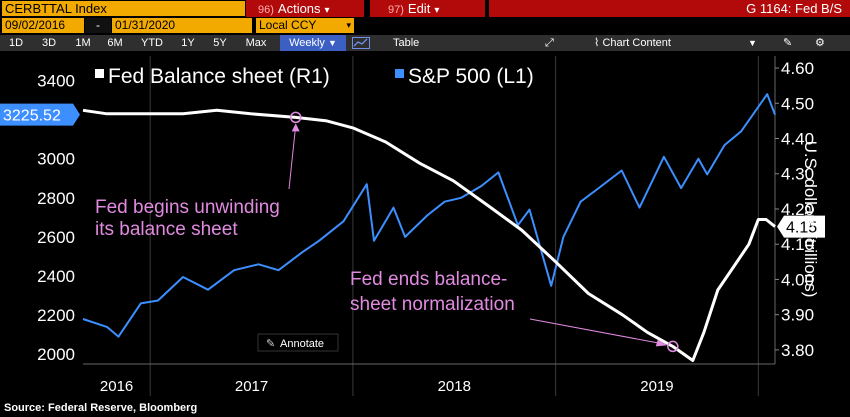 This screenshot has width=850, height=417. What do you see at coordinates (669, 8) in the screenshot?
I see `page-title-bar: G 1164: Fed B/S` at bounding box center [669, 8].